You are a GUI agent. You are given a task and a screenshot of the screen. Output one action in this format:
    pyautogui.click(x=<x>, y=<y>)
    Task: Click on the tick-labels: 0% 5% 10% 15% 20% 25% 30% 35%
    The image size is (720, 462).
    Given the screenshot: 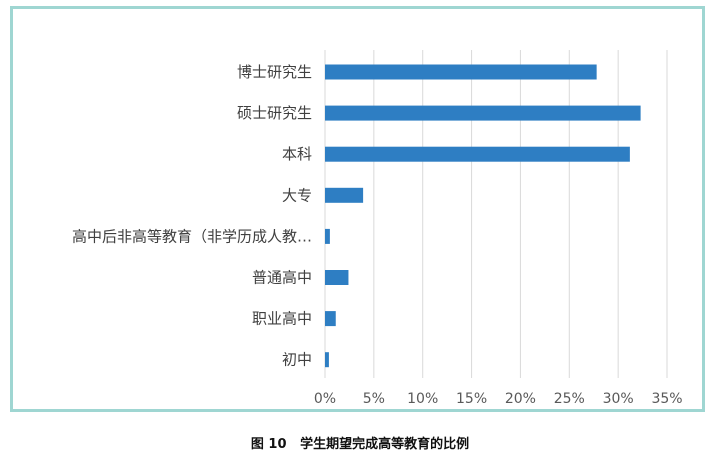 What is the action you would take?
    pyautogui.click(x=498, y=399)
    